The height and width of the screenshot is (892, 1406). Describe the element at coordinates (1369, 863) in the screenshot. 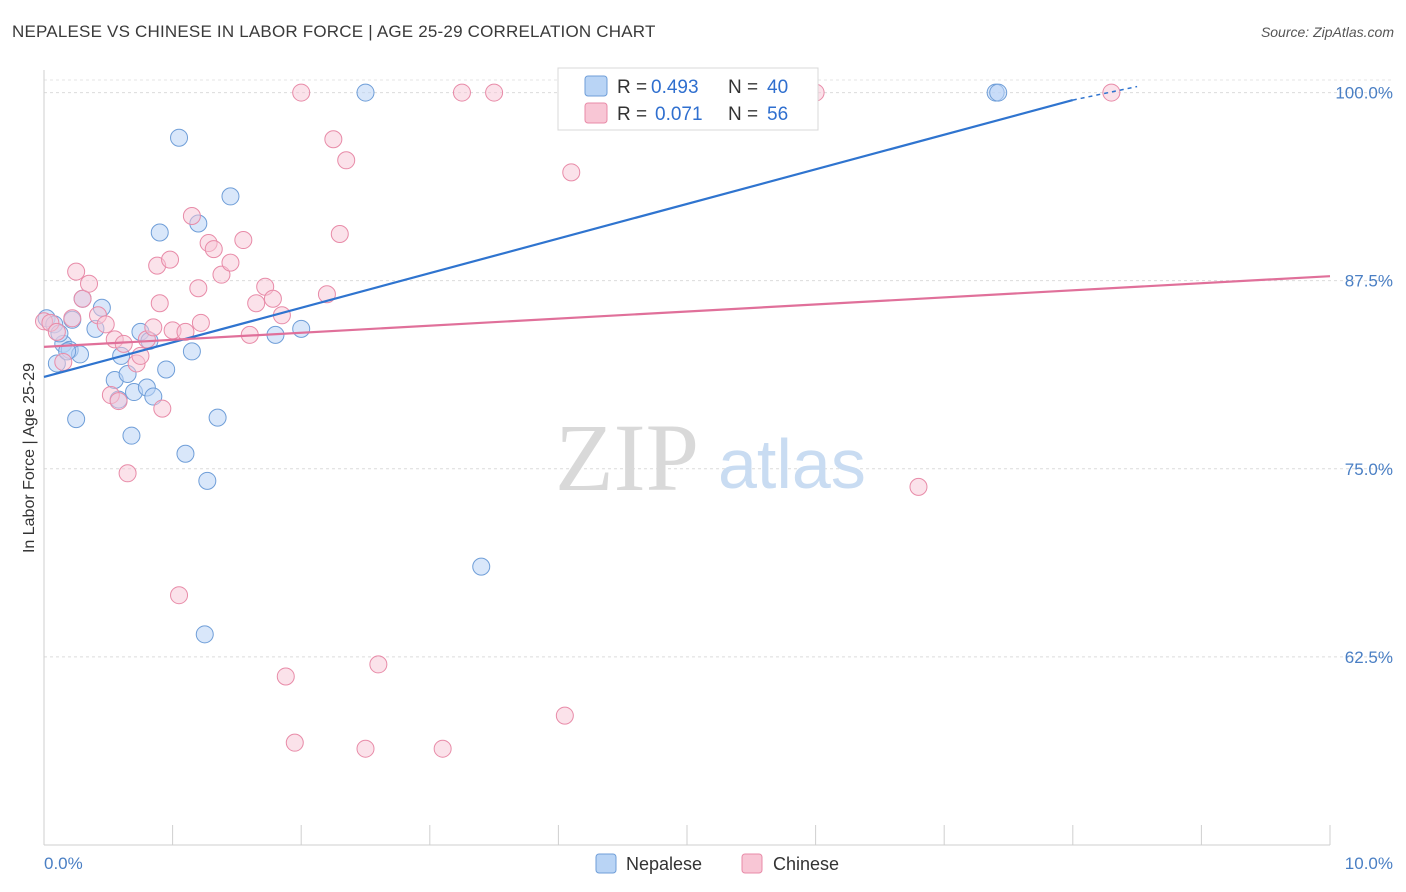

I see `x-tick-label-max: 10.0%` at that location.